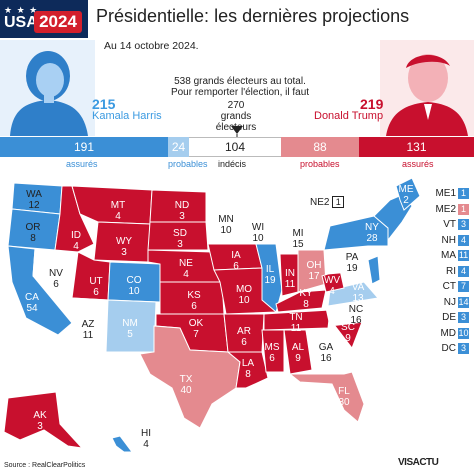 This screenshot has height=474, width=474. I want to click on state-TX, so click(190, 377).